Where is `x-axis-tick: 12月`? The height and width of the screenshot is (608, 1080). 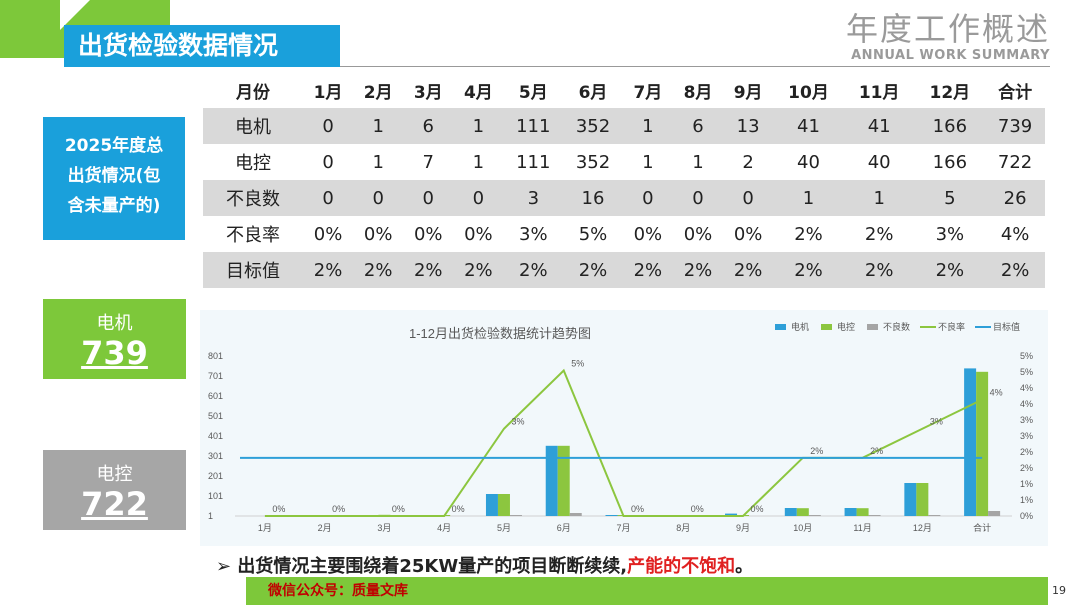 x-axis-tick: 12月 is located at coordinates (922, 528).